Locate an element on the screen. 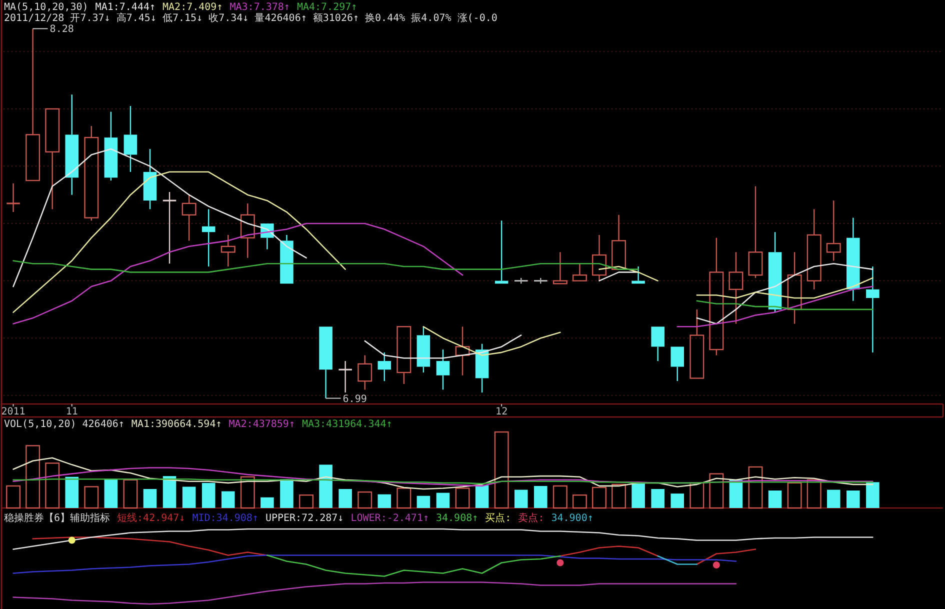  subtitle: 2011/12/28 开7.37↓ 高7.45↓ 低7.15↓ 收7.34↓ 量426406↑ 额31026↑ 换0.44% 振4.07% 涨(-0.0 is located at coordinates (251, 18).